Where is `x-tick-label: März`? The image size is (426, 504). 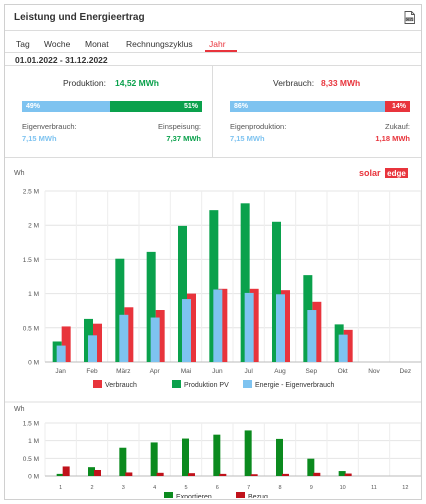
x-tick-label: März is located at coordinates (123, 371).